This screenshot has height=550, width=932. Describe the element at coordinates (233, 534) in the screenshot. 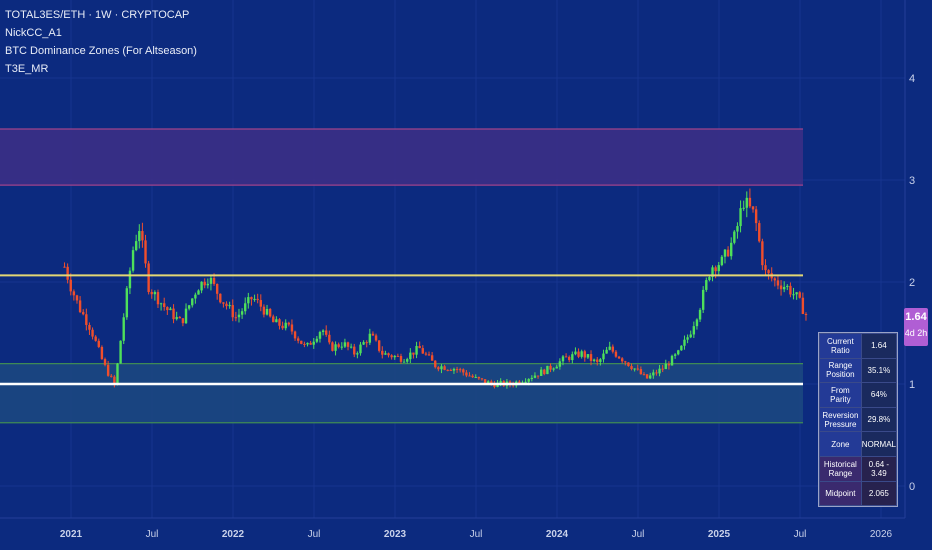

I see `time-tick-label: 2022` at that location.